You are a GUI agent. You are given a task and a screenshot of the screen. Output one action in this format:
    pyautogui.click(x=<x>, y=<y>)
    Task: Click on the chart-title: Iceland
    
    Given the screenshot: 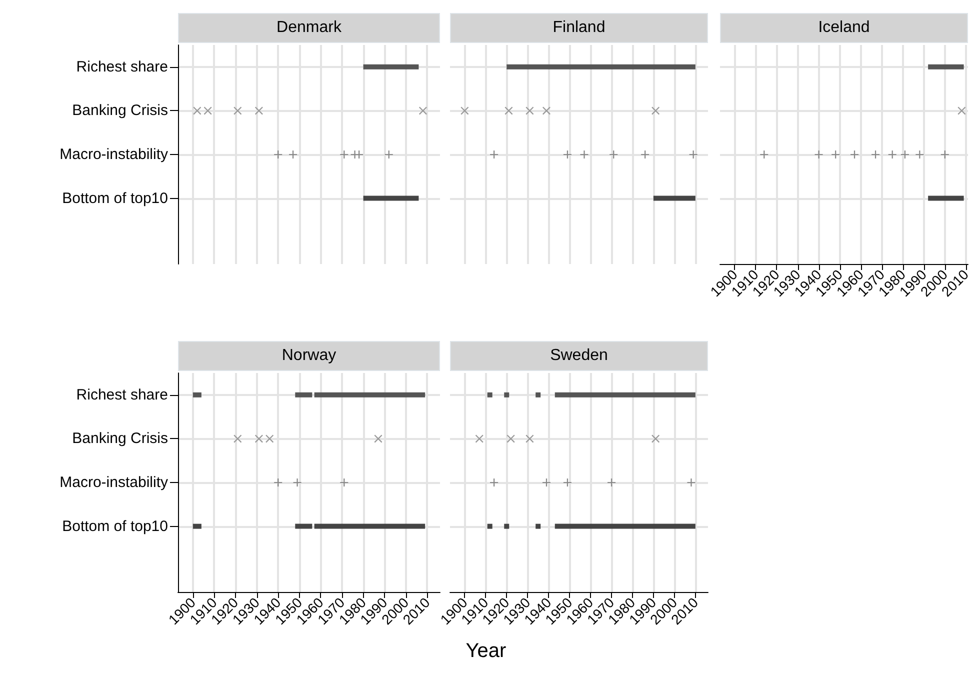 What is the action you would take?
    pyautogui.click(x=844, y=28)
    